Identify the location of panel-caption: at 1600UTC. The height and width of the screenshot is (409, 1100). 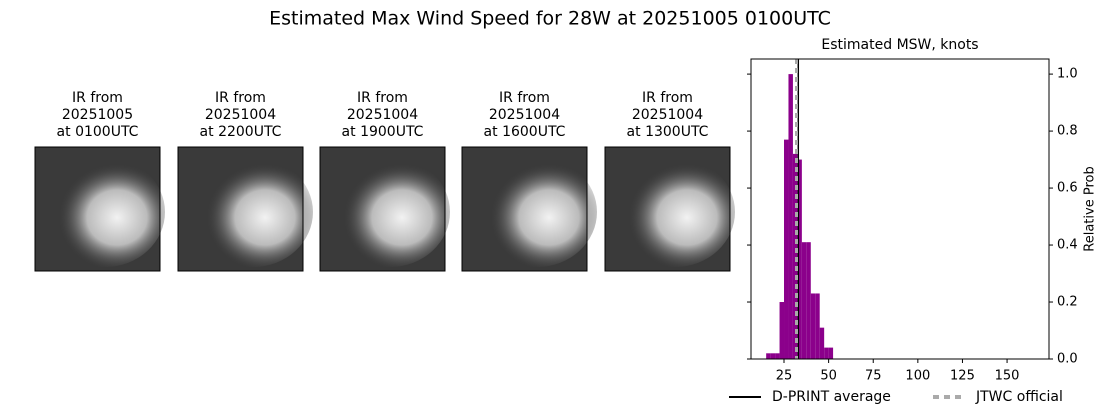
(525, 132).